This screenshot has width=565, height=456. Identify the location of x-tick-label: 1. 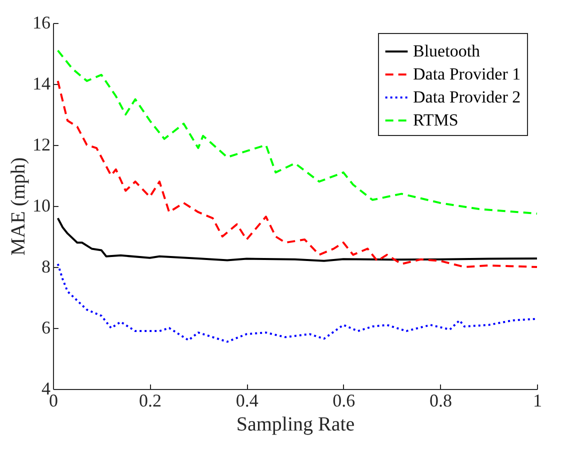
(537, 400).